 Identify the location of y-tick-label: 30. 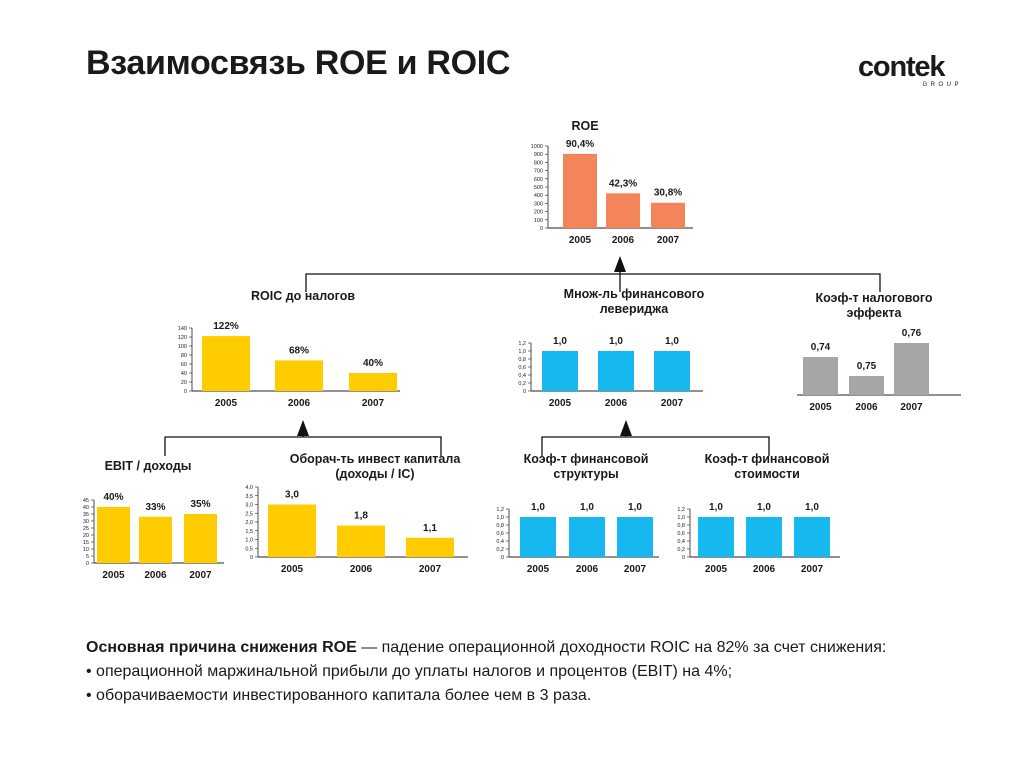
(86, 522).